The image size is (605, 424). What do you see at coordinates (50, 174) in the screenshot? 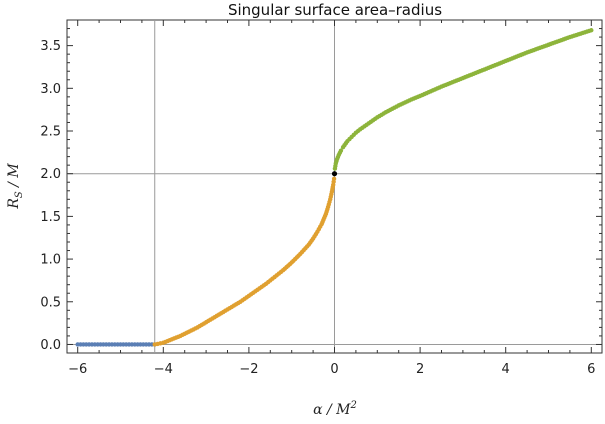
I see `y-tick-label: 2.0` at bounding box center [50, 174].